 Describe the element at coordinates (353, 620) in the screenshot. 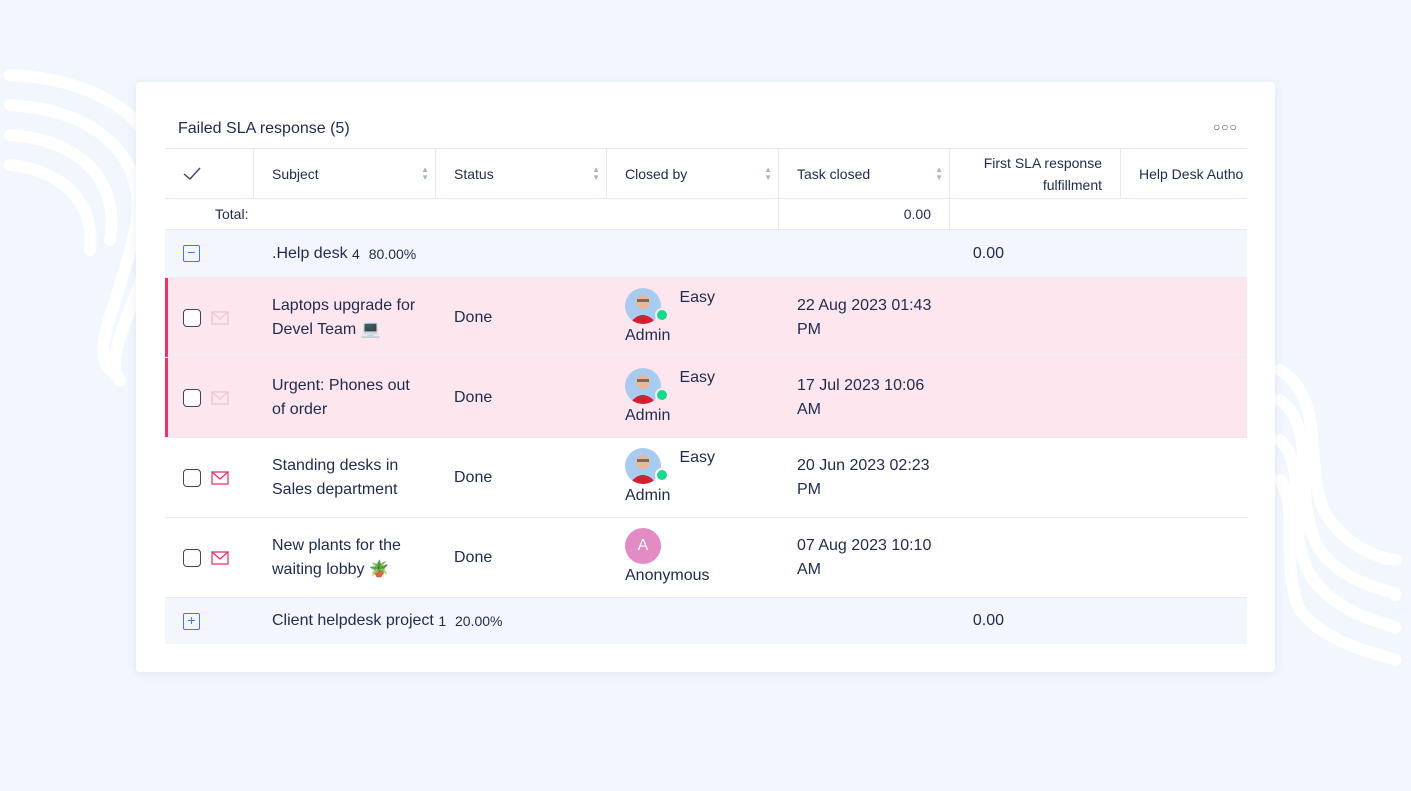

I see `group-name: Client helpdesk project` at that location.